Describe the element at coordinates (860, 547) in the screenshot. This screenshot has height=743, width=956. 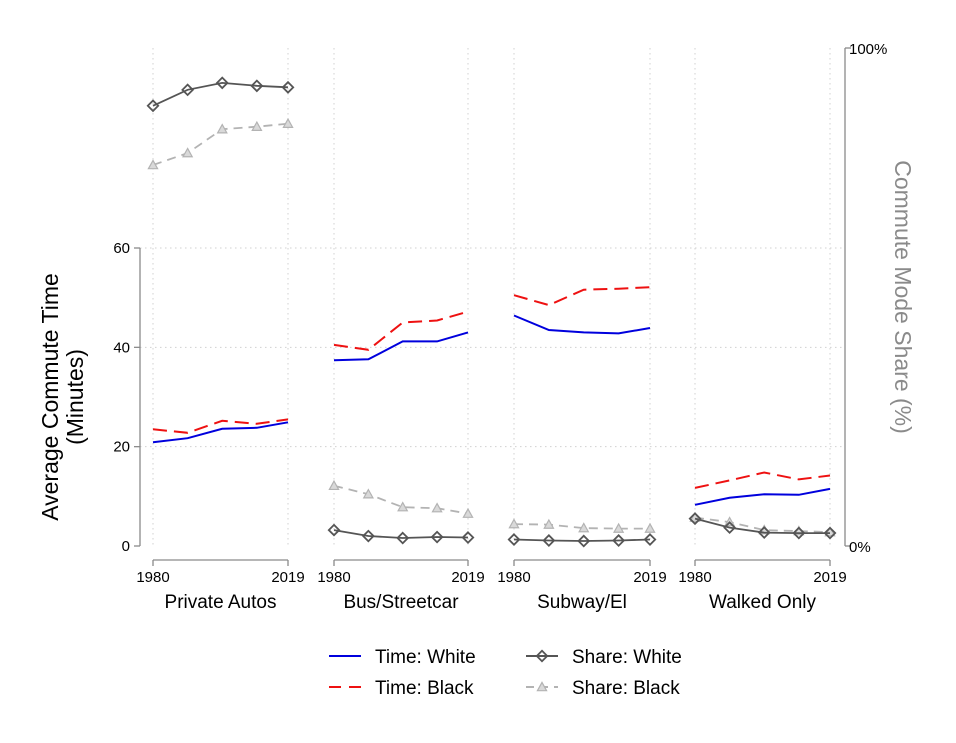
I see `right-axis-tick-label: 0%` at that location.